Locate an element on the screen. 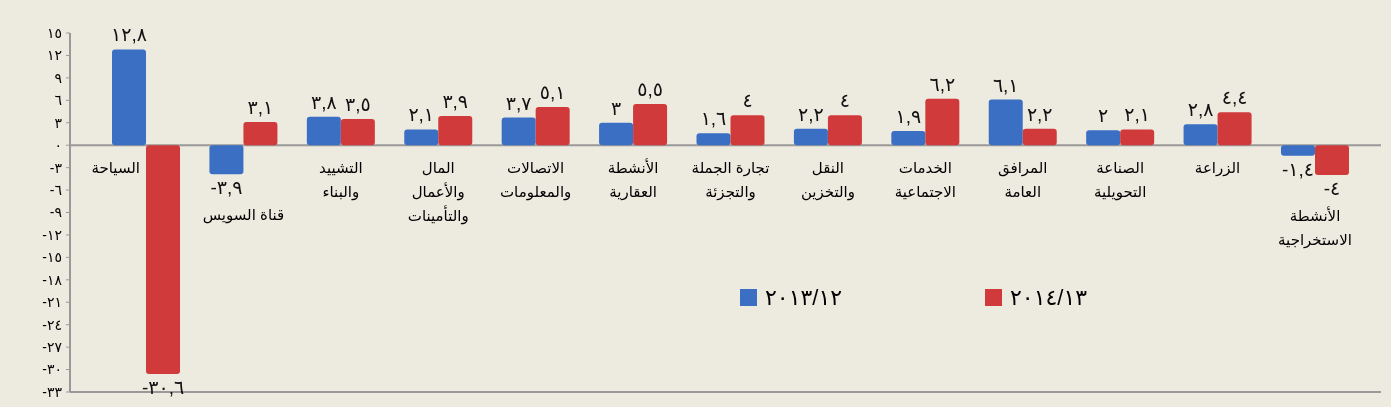 This screenshot has height=407, width=1391. y-tick-label: -٣ is located at coordinates (56, 167).